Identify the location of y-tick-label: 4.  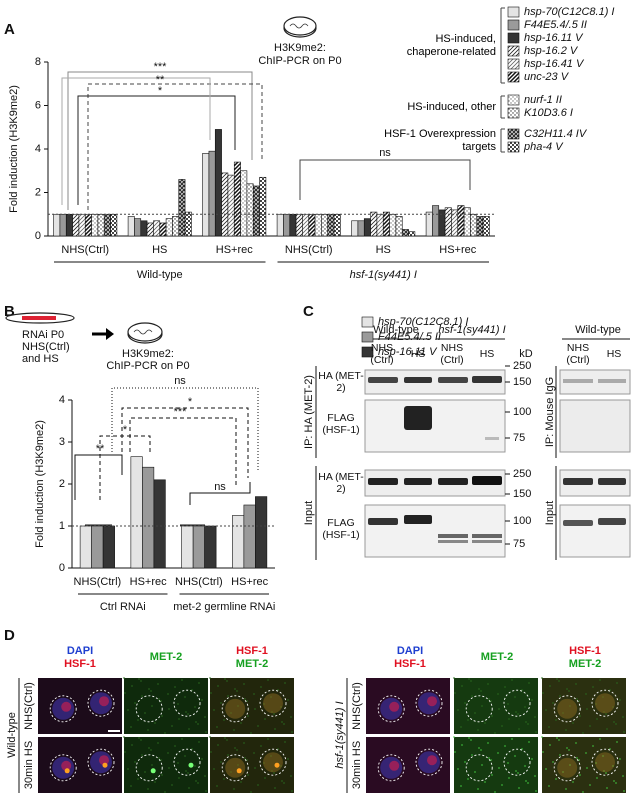
(38, 149).